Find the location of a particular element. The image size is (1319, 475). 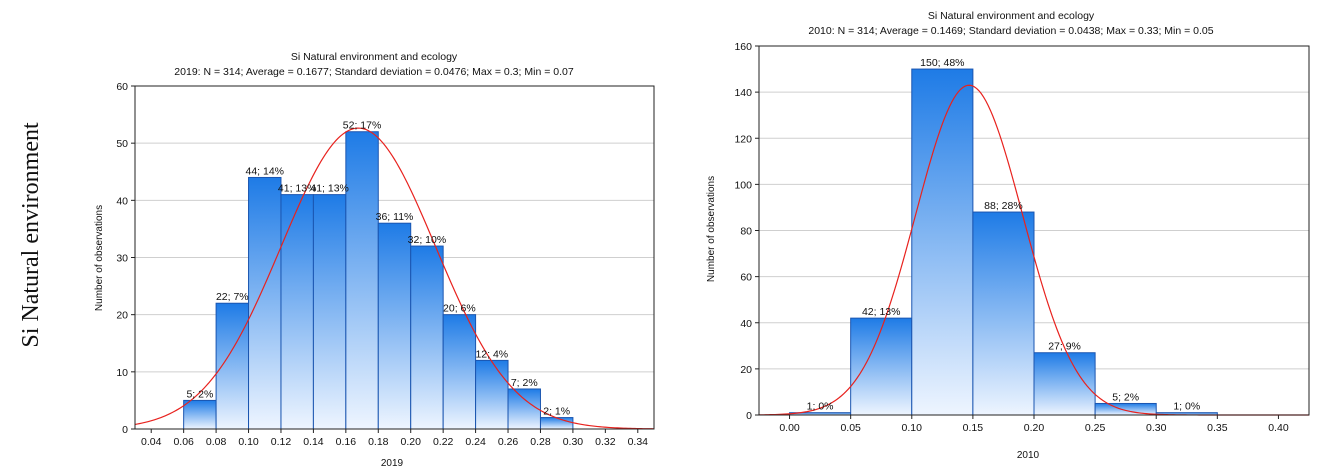

side-label-text: Si Natural environment is located at coordinates (31, 235).